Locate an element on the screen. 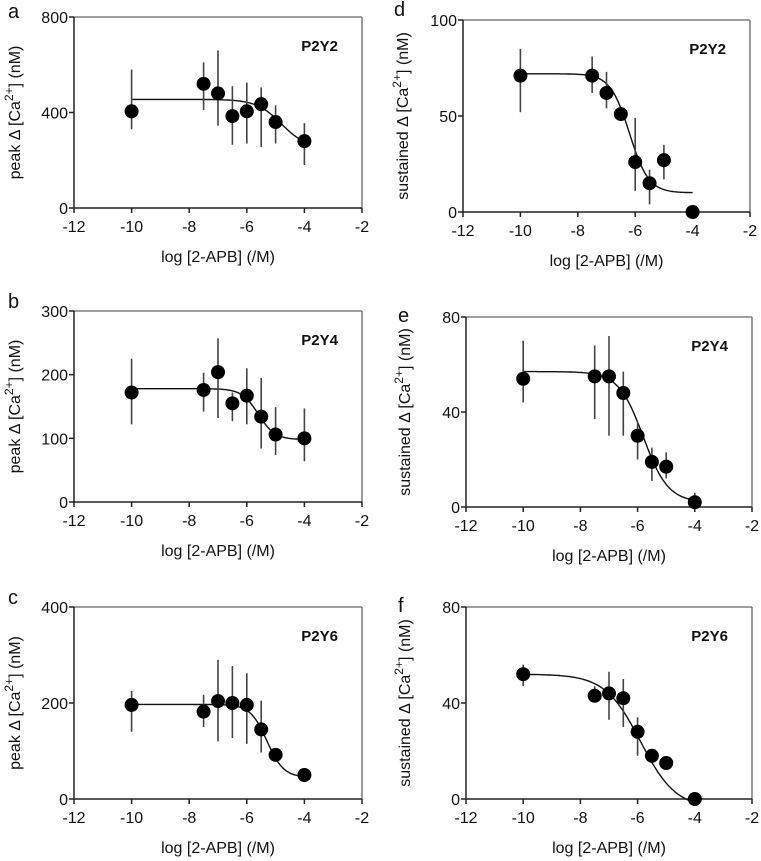 The height and width of the screenshot is (861, 761). panel-letter: d is located at coordinates (399, 10).